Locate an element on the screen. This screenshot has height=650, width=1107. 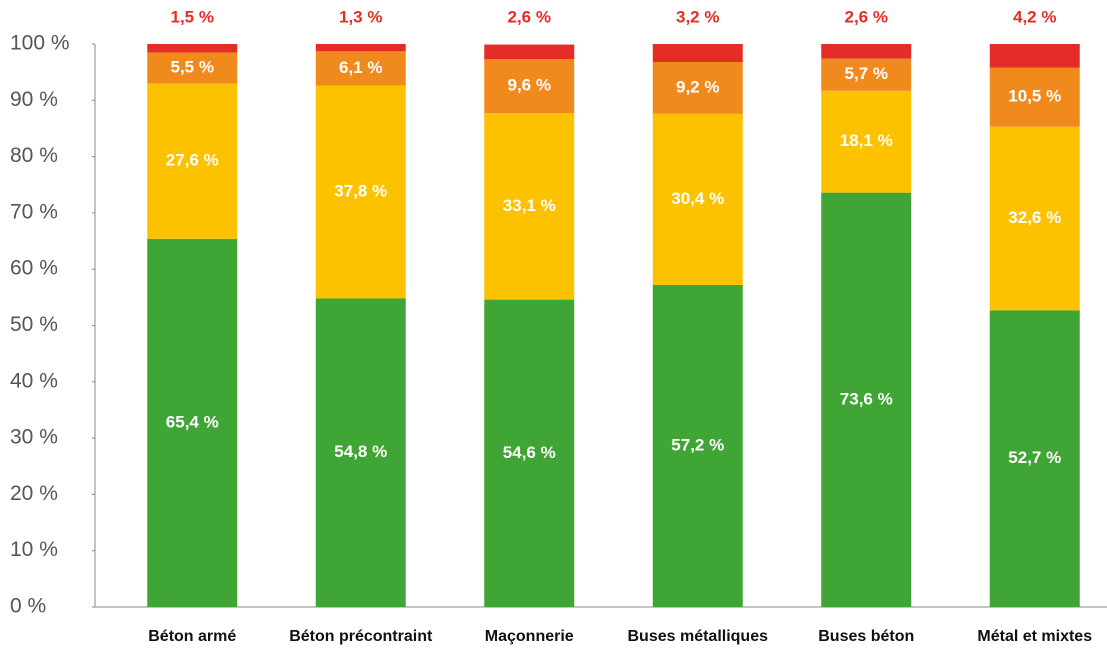
x-tick-label: Buses béton is located at coordinates (866, 636).